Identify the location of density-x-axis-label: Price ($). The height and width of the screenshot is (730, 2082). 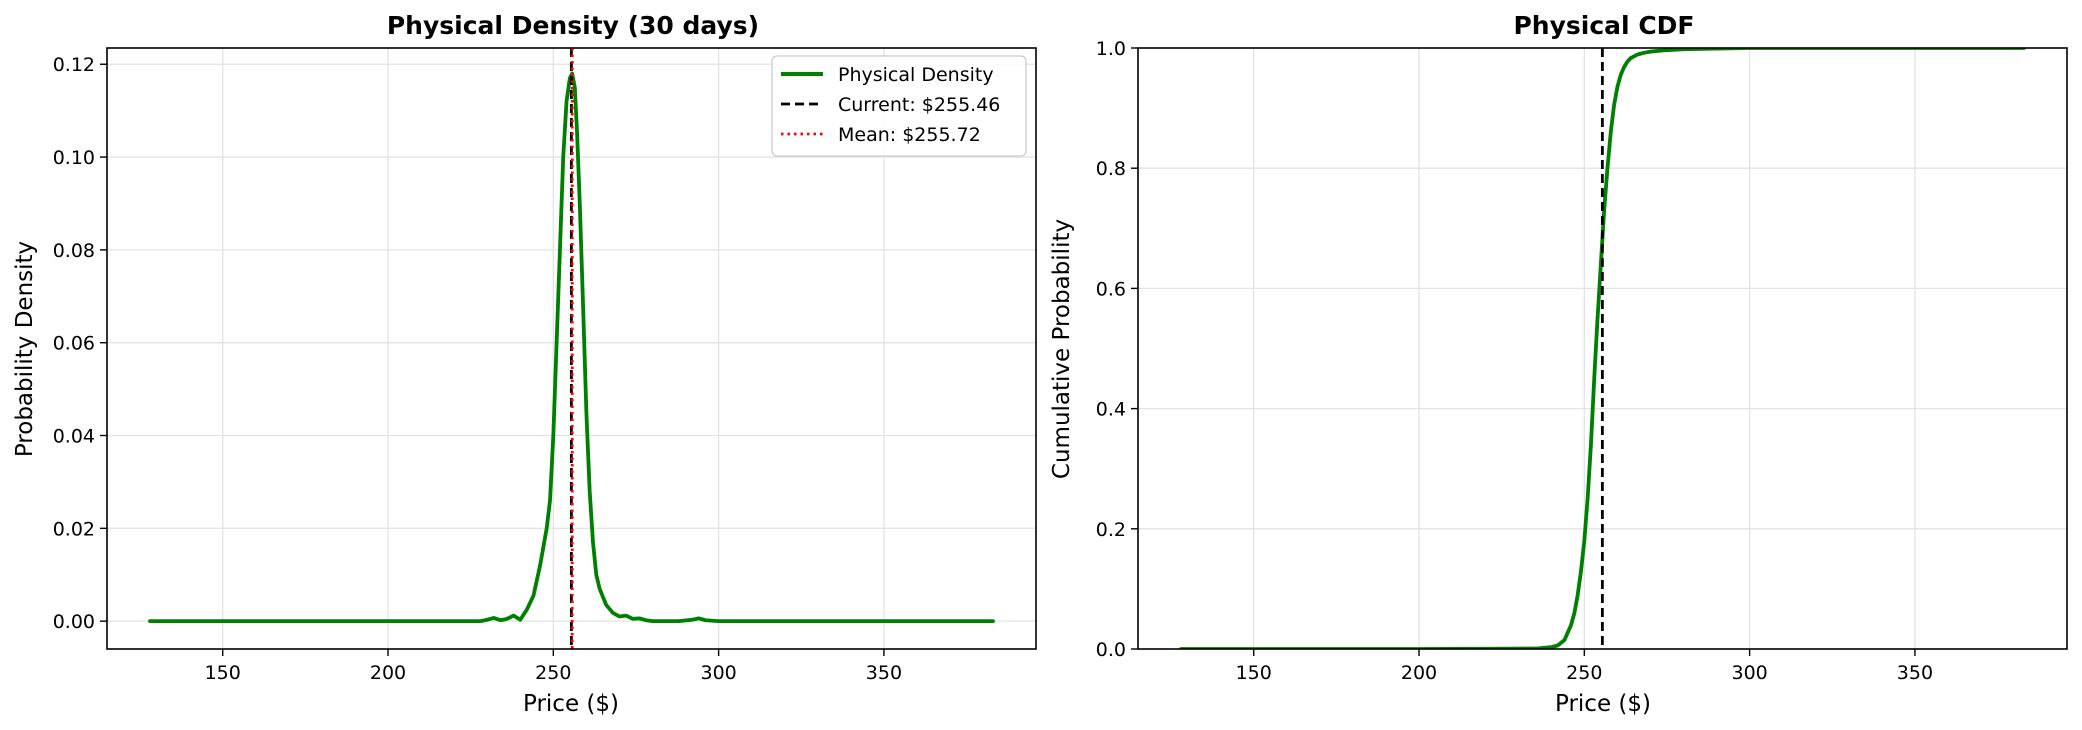
(571, 704).